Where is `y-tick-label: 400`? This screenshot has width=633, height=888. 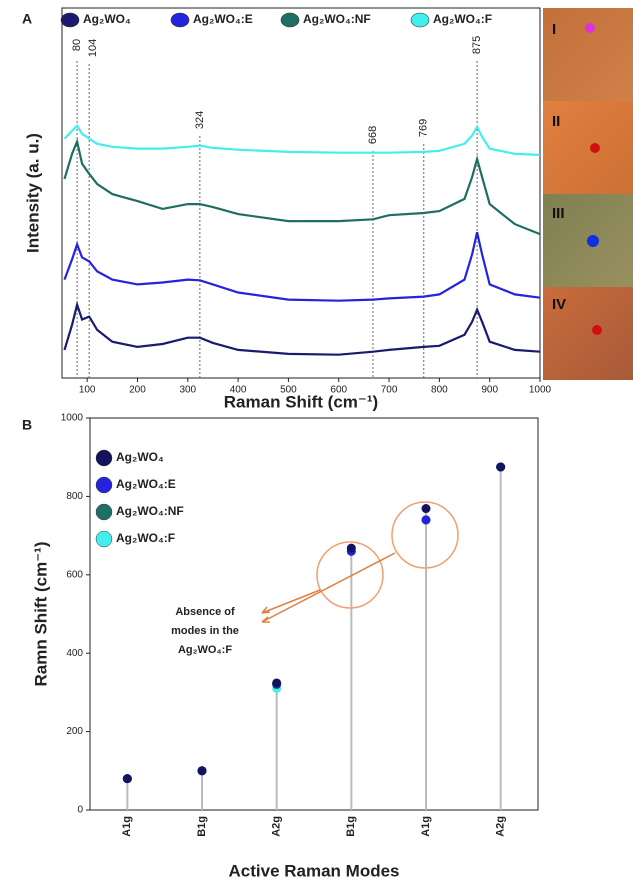
y-tick-label: 400 is located at coordinates (74, 653).